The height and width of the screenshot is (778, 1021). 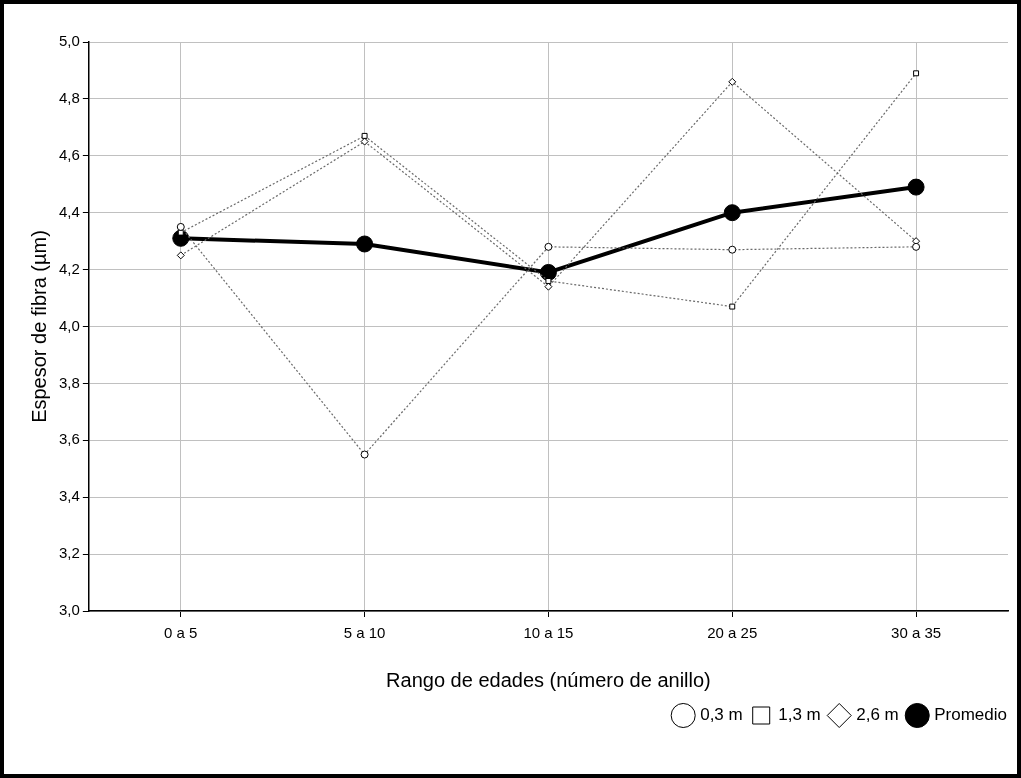 What do you see at coordinates (69, 325) in the screenshot?
I see `y-tick-label: 4,0` at bounding box center [69, 325].